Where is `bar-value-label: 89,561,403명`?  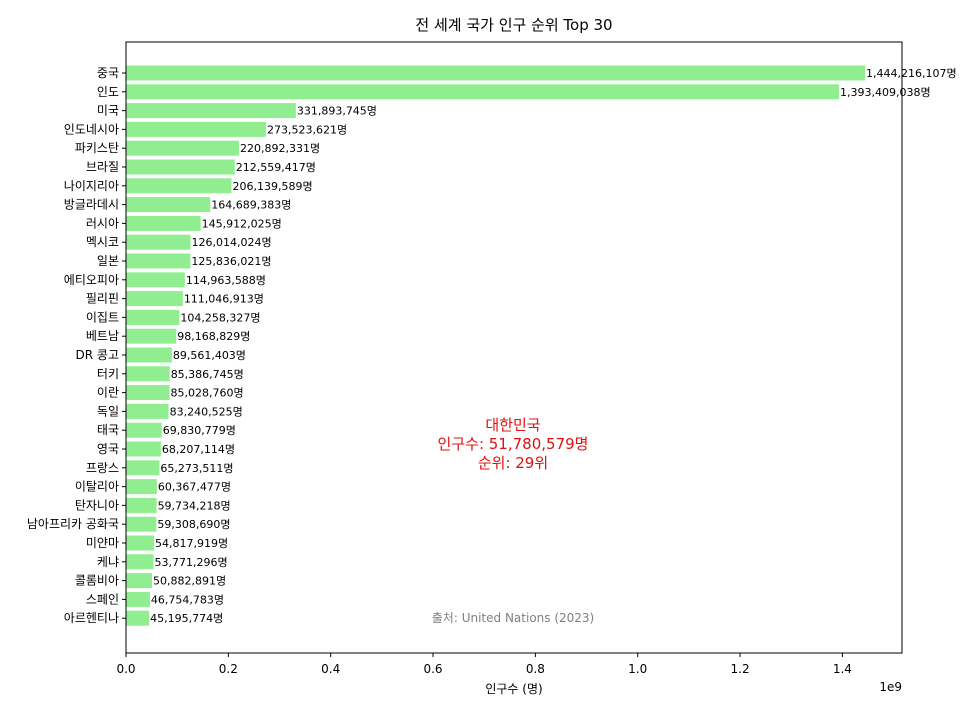
bar-value-label: 89,561,403명 is located at coordinates (209, 355).